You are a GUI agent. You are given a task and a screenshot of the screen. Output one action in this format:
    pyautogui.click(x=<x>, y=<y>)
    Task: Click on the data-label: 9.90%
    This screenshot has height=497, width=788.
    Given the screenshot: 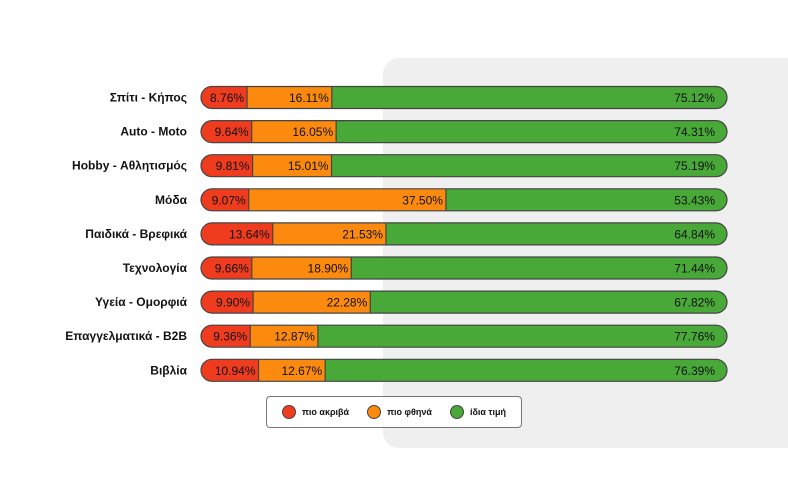 What is the action you would take?
    pyautogui.click(x=233, y=303)
    